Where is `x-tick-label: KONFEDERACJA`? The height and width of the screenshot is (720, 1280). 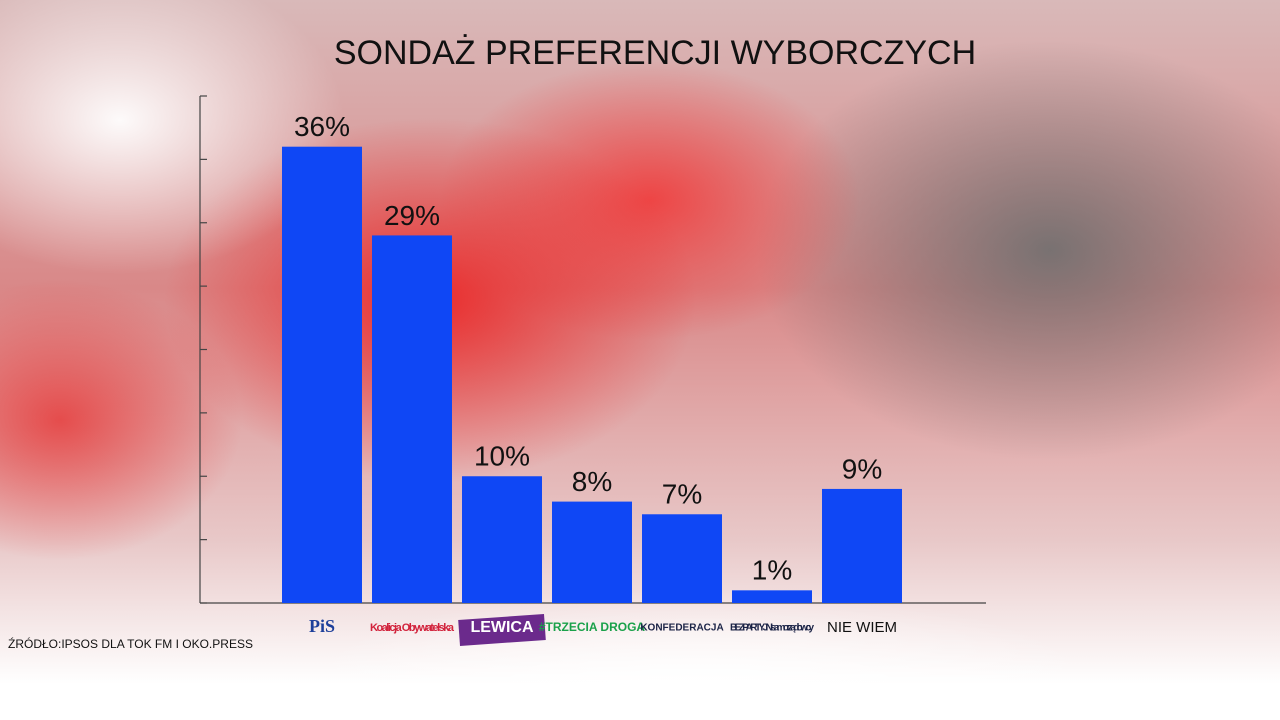
x-tick-label: KONFEDERACJA is located at coordinates (681, 628).